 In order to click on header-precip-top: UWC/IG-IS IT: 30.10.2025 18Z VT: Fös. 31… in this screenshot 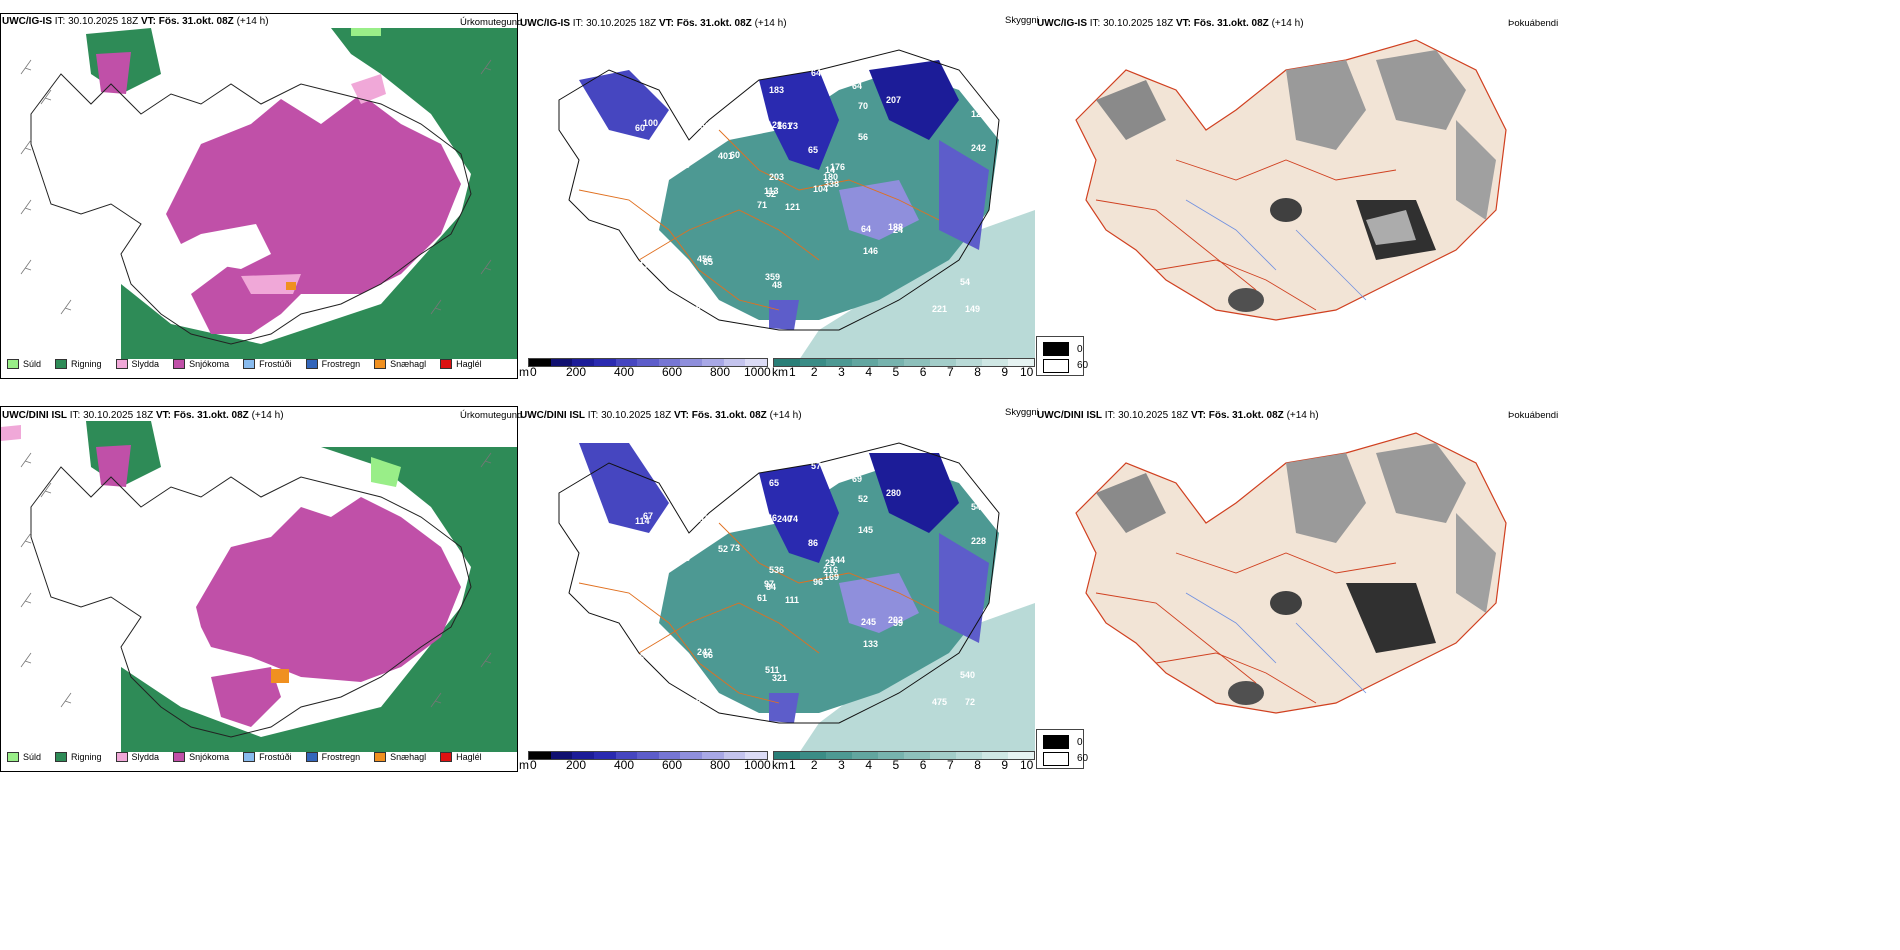, I will do `click(135, 21)`.